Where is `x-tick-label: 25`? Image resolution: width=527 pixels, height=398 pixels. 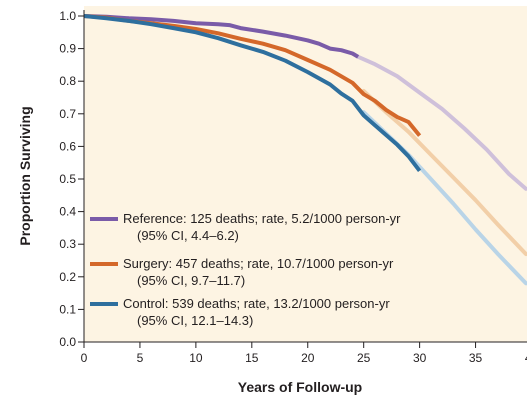 x-tick-label: 25 is located at coordinates (364, 358).